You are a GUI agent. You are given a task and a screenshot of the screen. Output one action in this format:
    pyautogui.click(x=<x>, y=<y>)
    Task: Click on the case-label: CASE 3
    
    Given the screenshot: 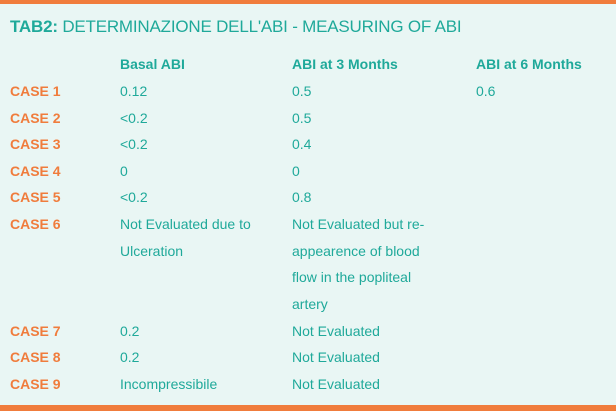 What is the action you would take?
    pyautogui.click(x=35, y=144)
    